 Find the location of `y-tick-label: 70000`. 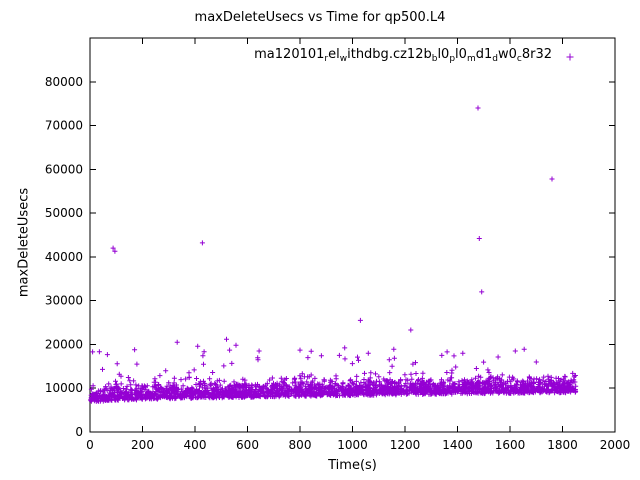

y-tick-label: 70000 is located at coordinates (64, 126).